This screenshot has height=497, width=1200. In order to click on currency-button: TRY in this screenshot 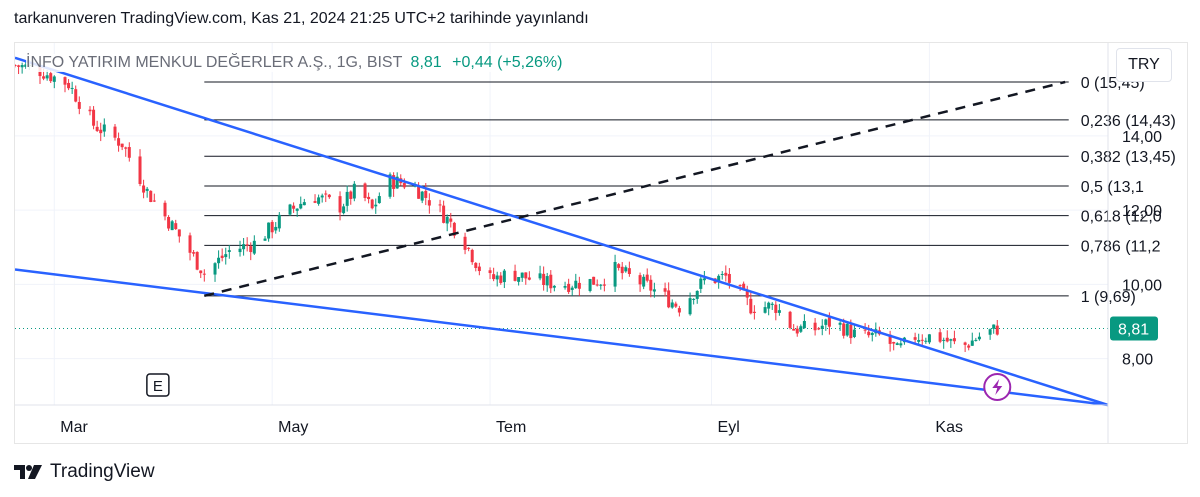, I will do `click(1144, 65)`.